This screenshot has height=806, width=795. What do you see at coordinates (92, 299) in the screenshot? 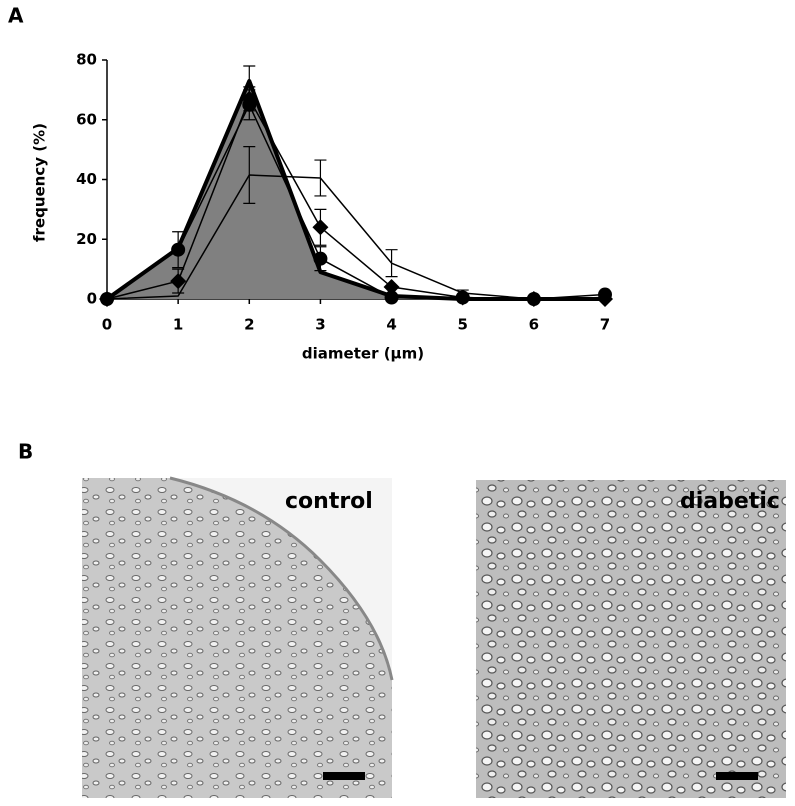
I see `y-tick-label: 0` at bounding box center [92, 299].